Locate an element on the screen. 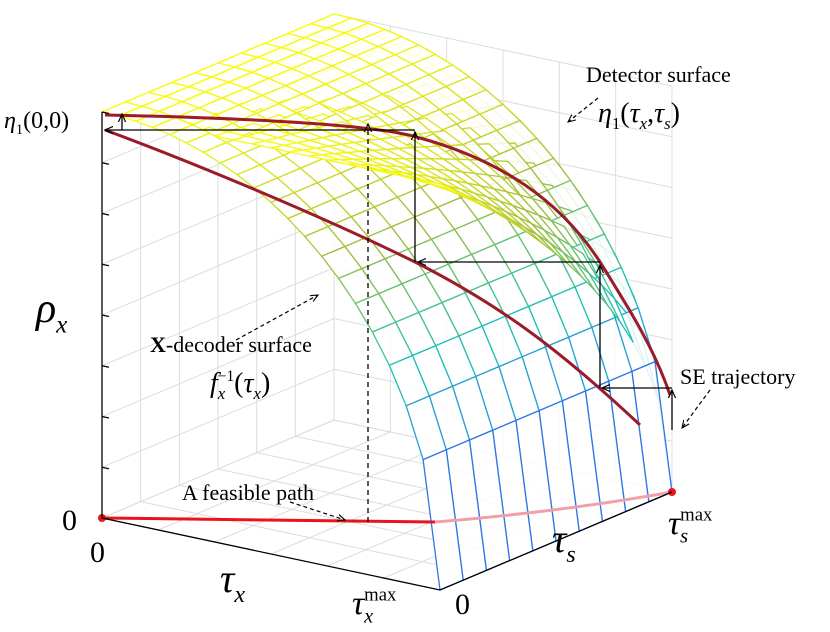  annotation: Detector surface is located at coordinates (658, 74).